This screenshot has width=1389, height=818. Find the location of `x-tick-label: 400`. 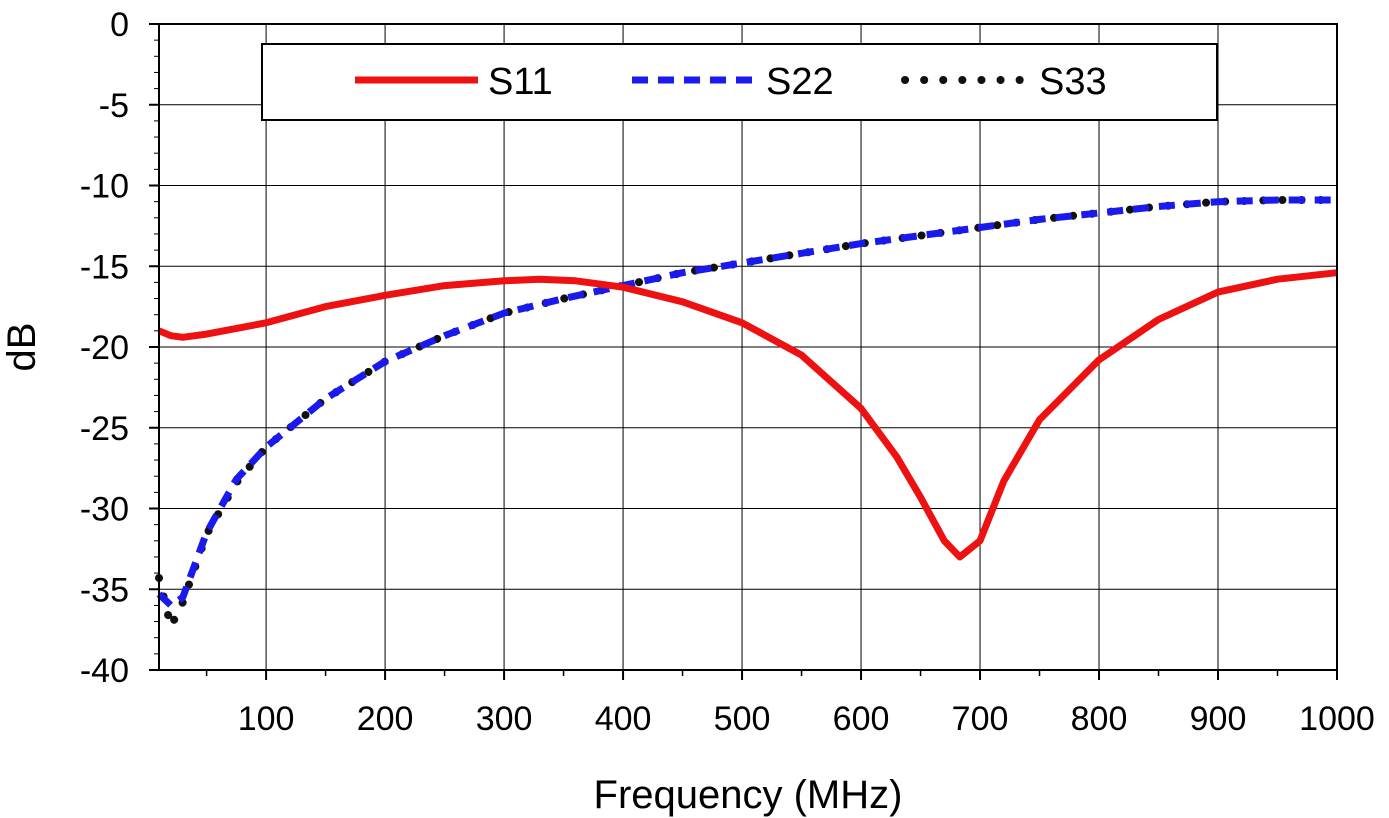

x-tick-label: 400 is located at coordinates (623, 719).